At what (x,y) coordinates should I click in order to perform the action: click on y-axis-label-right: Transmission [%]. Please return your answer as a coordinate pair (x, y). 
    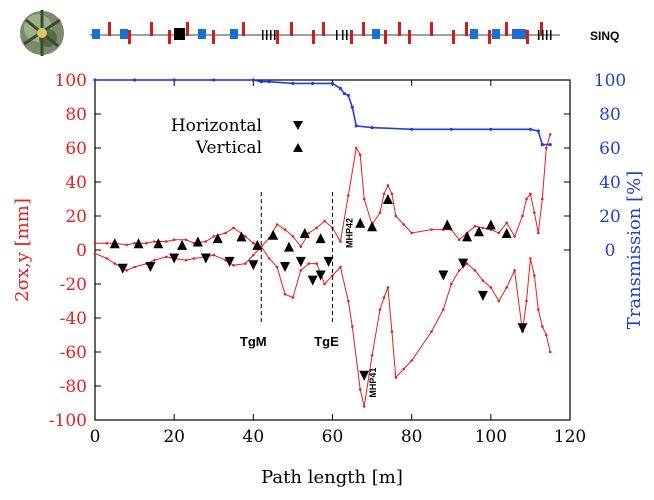
    Looking at the image, I should click on (634, 250).